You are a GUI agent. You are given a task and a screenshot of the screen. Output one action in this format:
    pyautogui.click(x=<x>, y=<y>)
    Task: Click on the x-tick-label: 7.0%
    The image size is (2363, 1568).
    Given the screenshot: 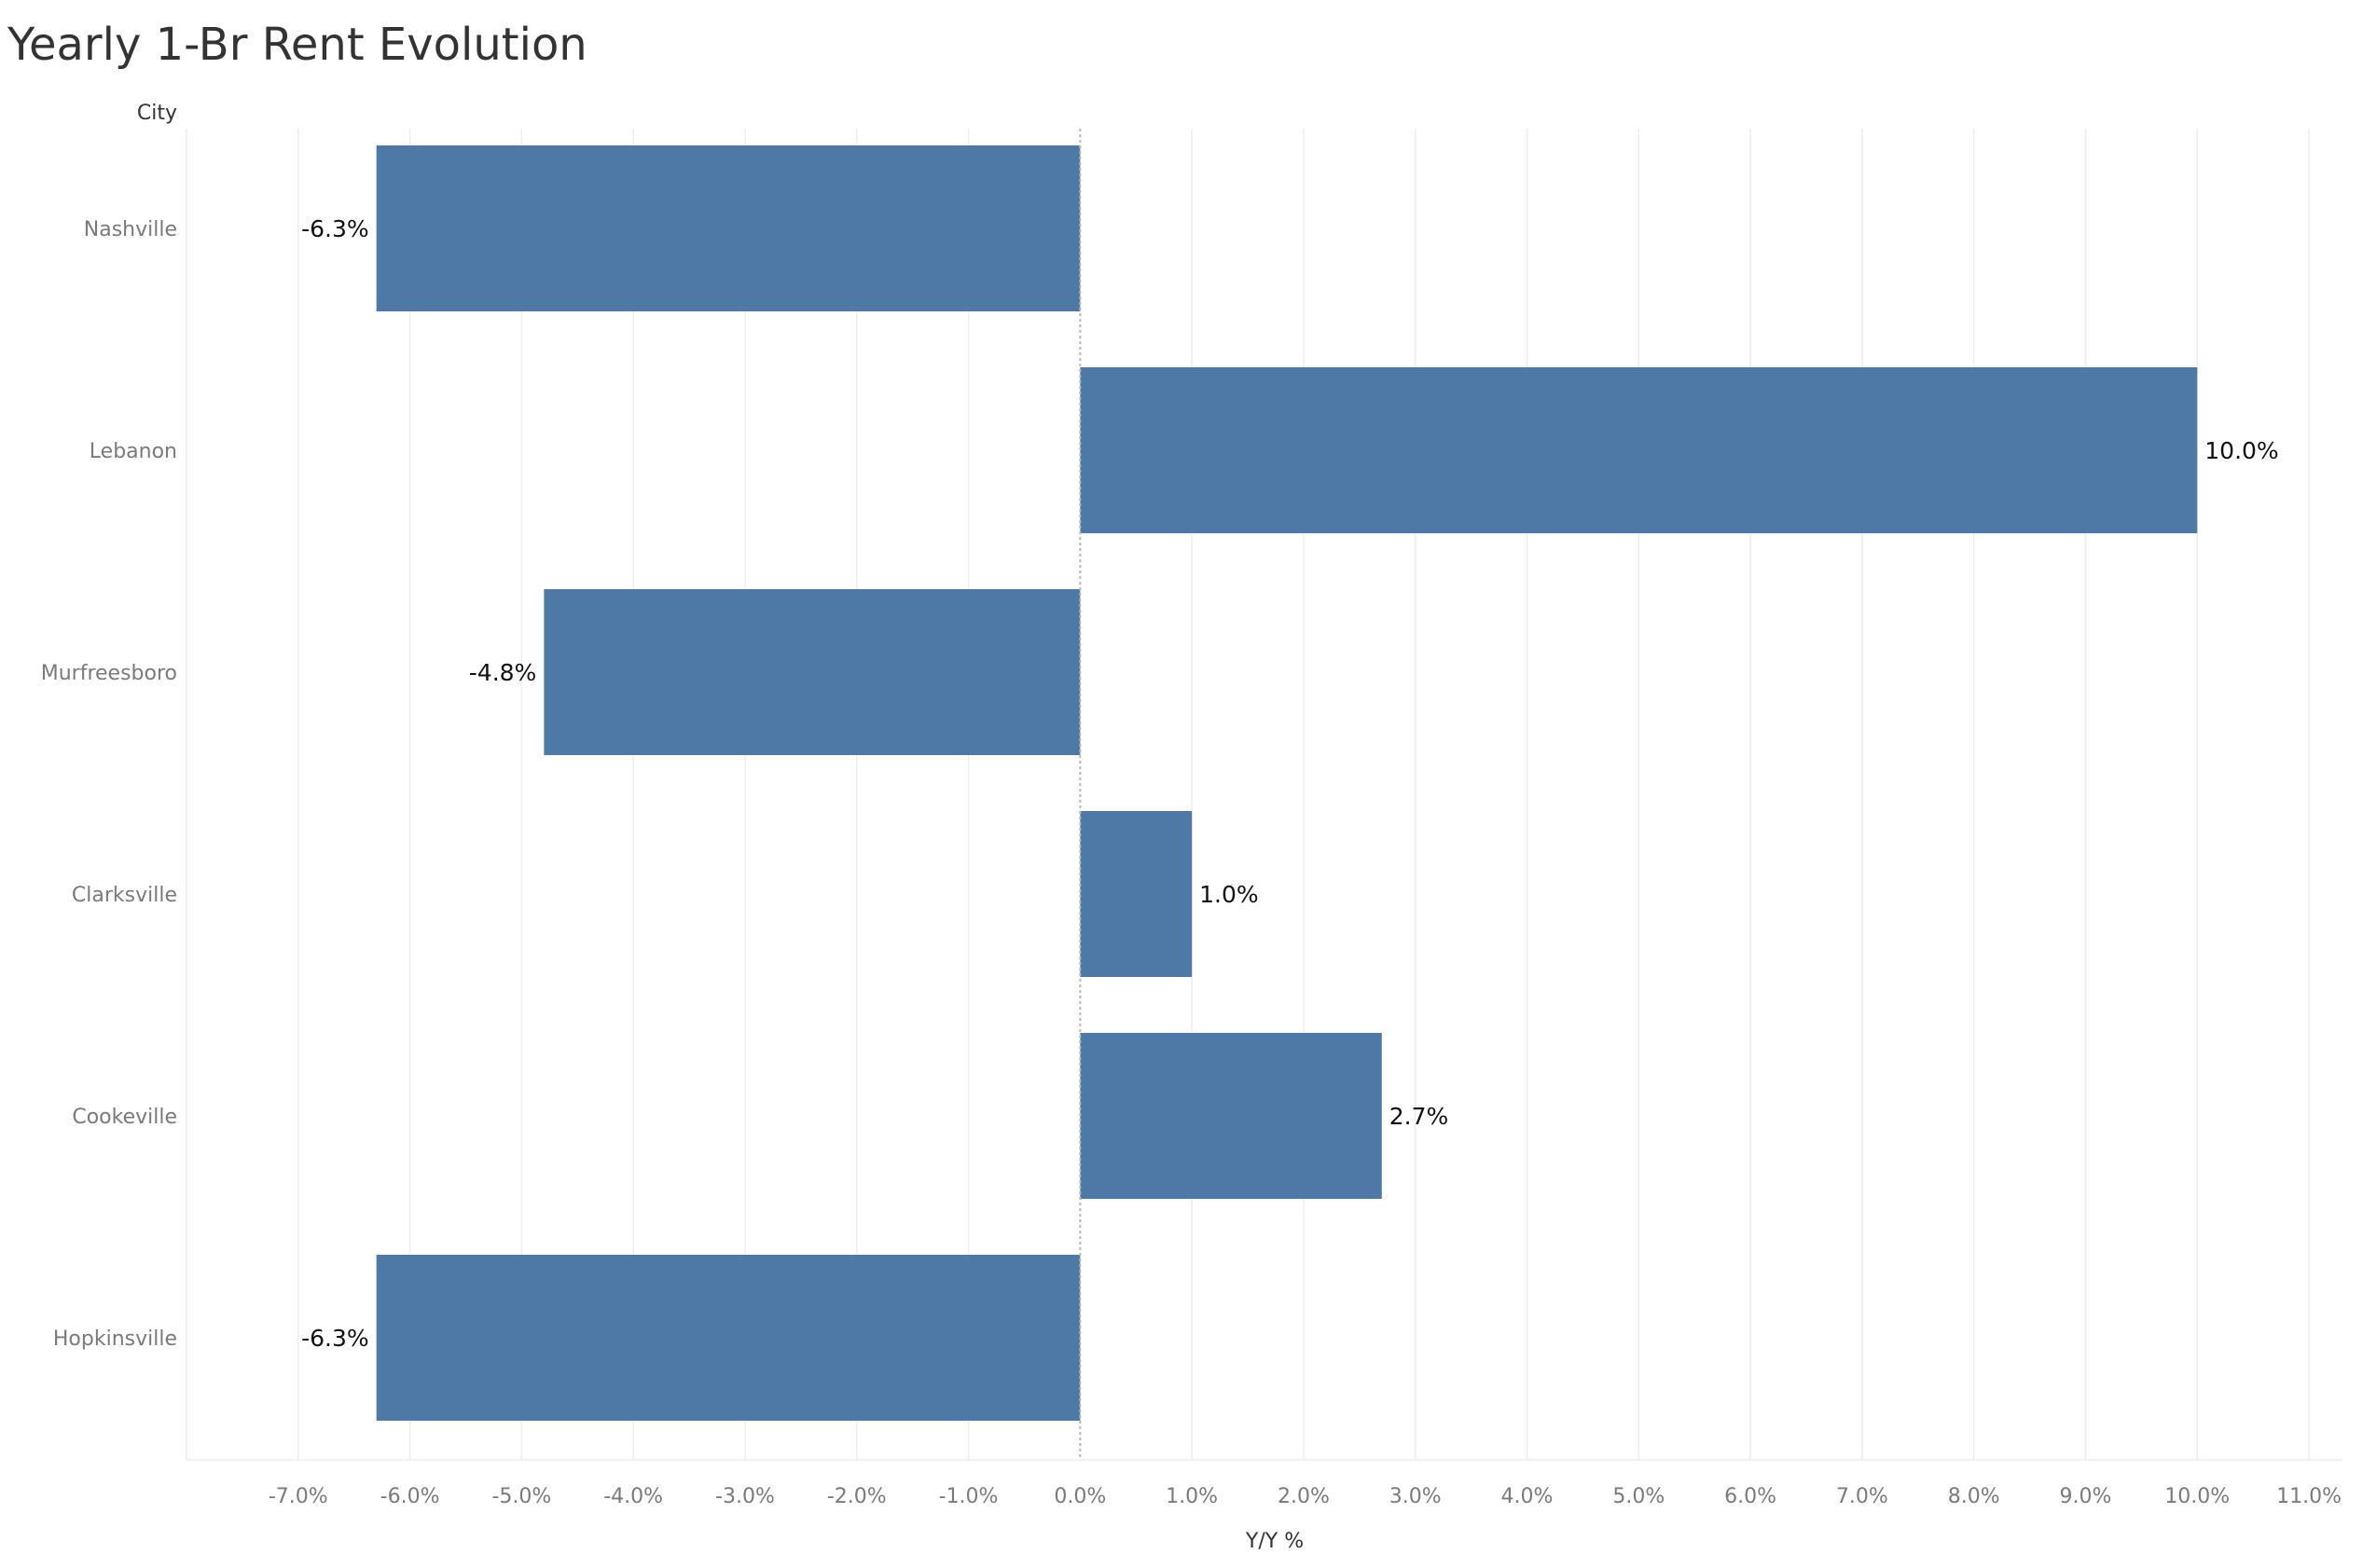 What is the action you would take?
    pyautogui.click(x=1862, y=1496)
    